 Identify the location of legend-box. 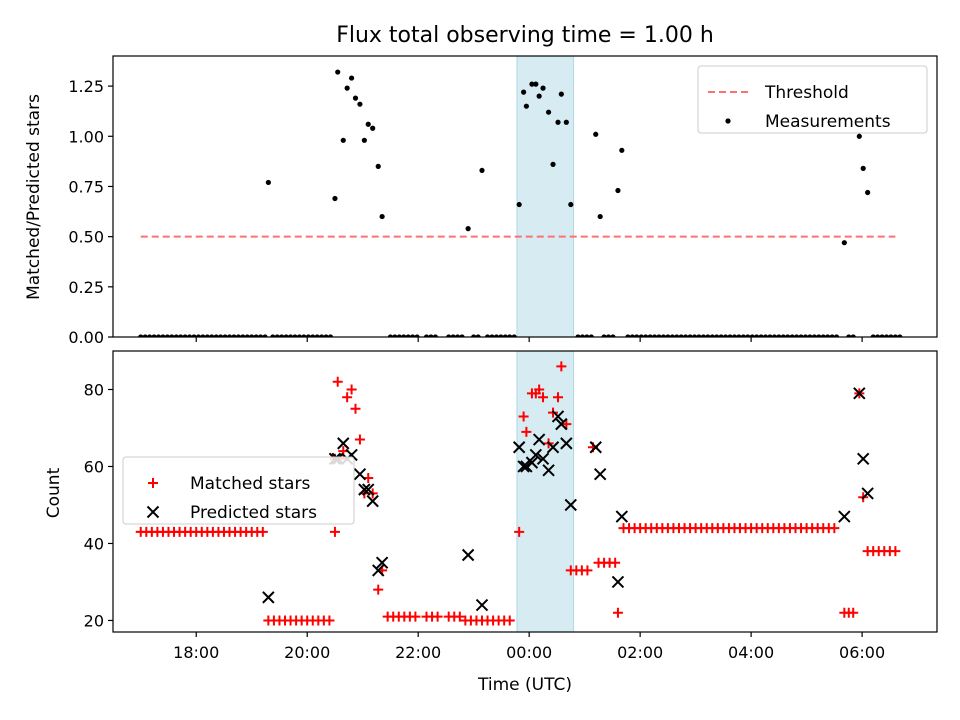
(812, 99).